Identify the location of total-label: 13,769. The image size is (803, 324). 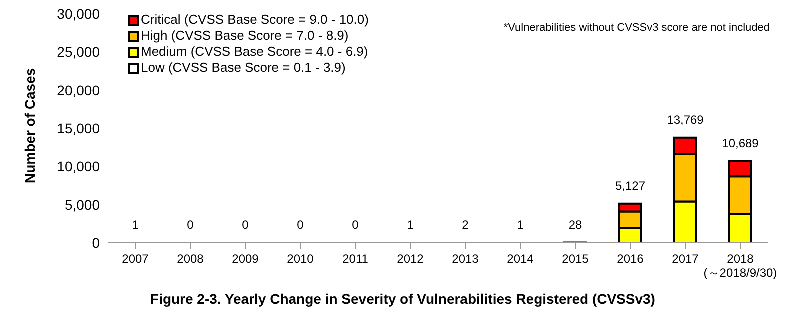
(685, 119).